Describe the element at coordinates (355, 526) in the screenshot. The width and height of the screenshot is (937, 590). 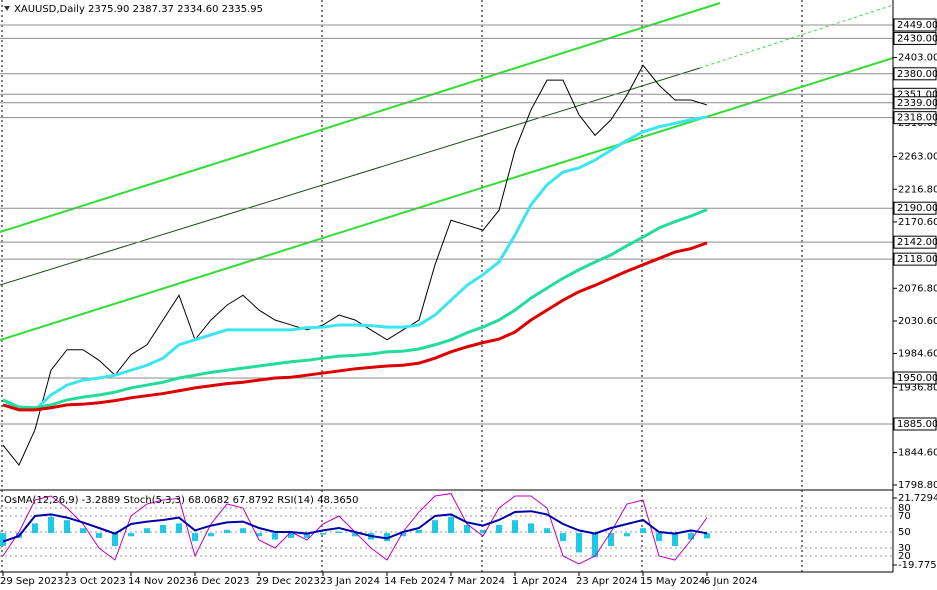
I see `series-line` at that location.